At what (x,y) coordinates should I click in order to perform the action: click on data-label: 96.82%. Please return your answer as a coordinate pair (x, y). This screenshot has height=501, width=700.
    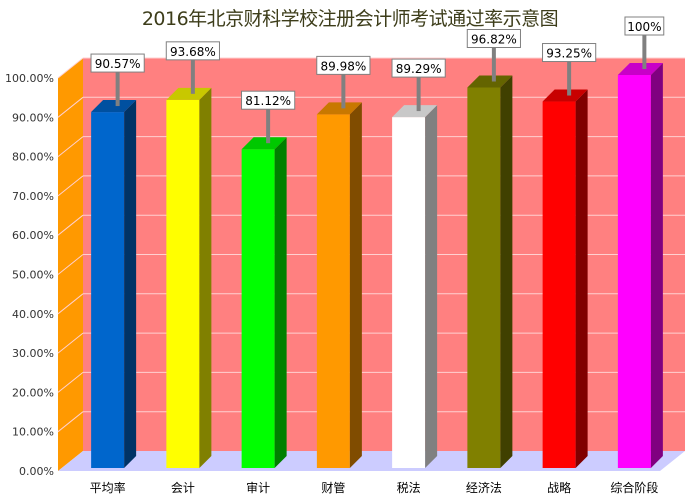
    Looking at the image, I should click on (494, 39).